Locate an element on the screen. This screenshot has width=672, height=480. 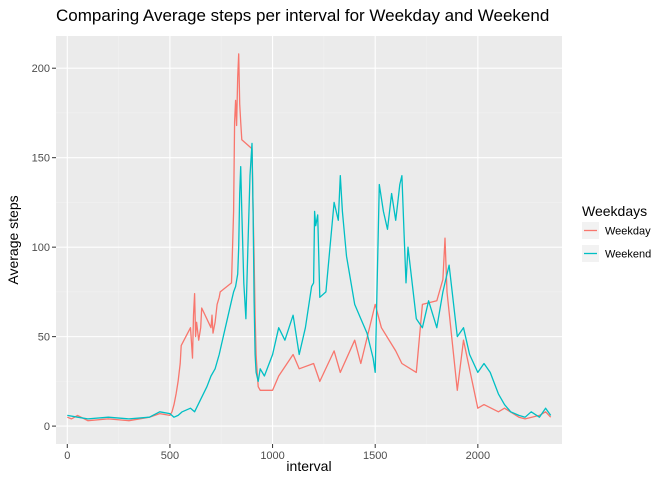
y-tick-label: 0 is located at coordinates (47, 427).